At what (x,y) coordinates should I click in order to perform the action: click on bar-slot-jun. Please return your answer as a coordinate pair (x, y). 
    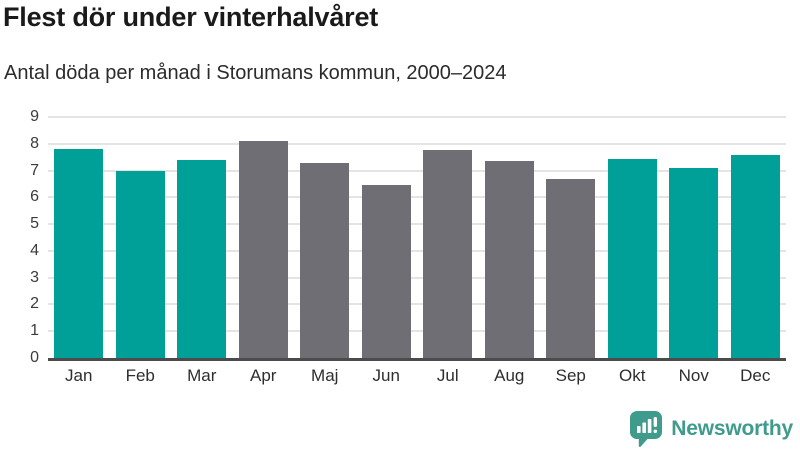
    Looking at the image, I should click on (387, 237).